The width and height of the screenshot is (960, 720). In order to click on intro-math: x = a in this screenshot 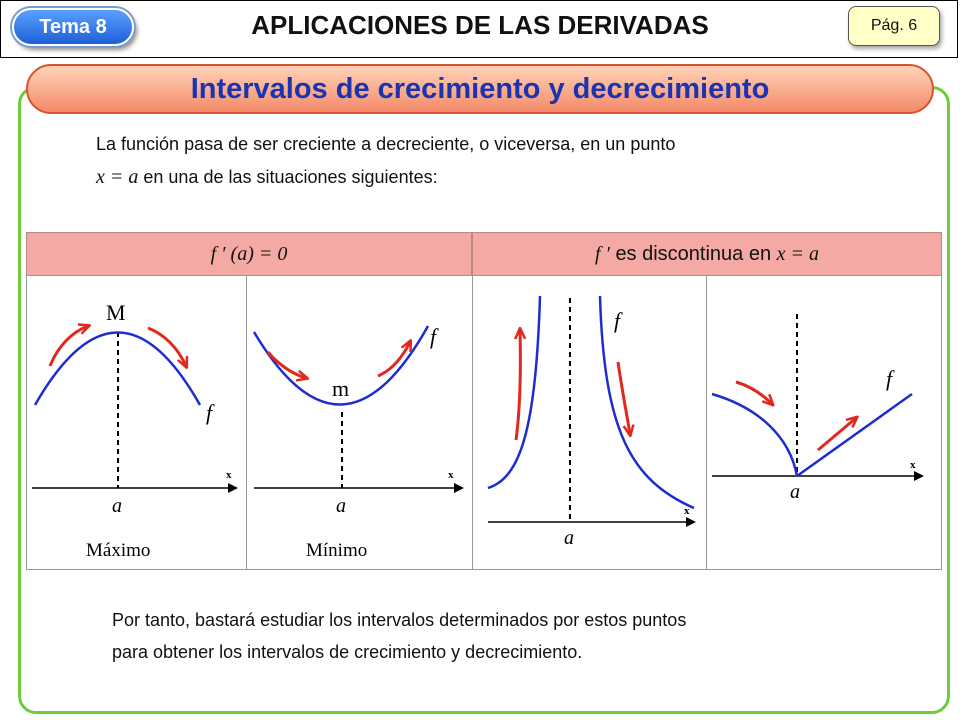, I will do `click(117, 177)`.